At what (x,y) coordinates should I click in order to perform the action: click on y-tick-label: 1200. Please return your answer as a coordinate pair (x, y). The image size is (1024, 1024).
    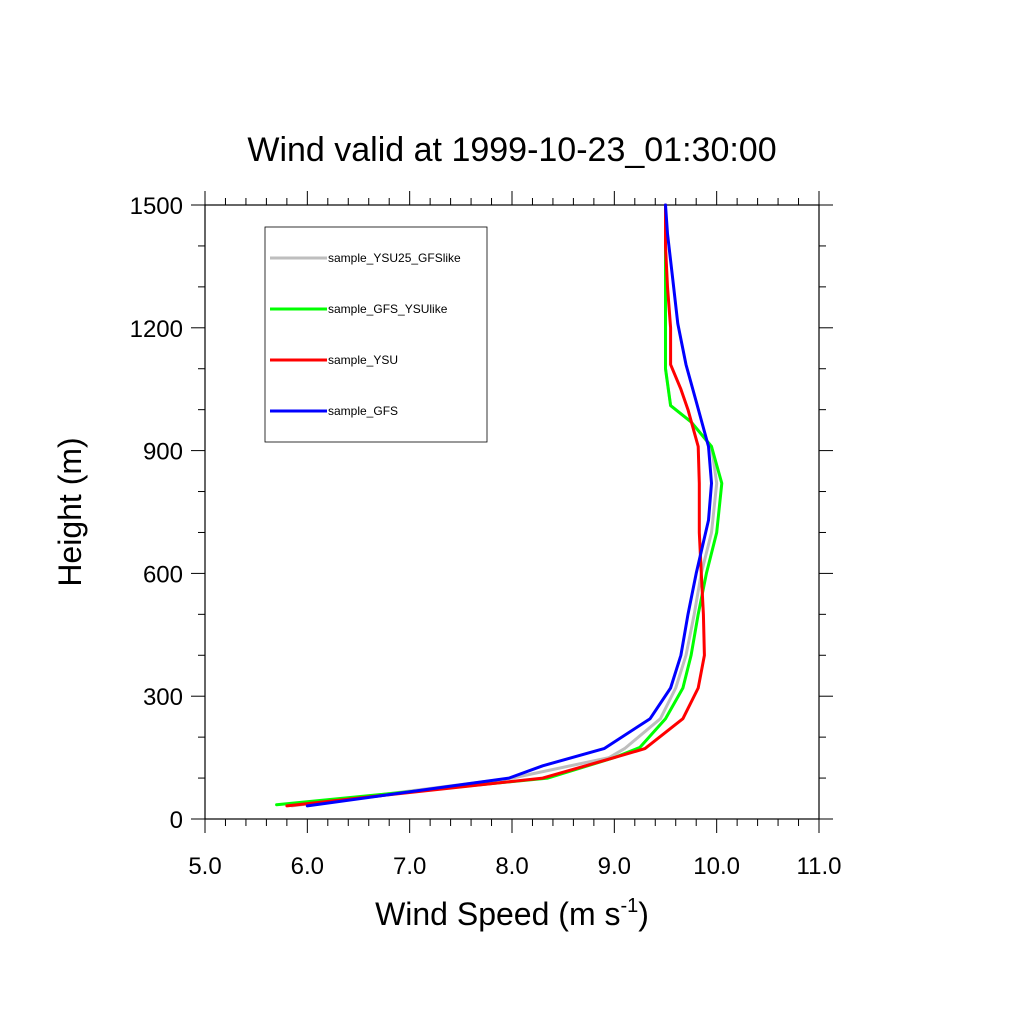
    Looking at the image, I should click on (156, 329).